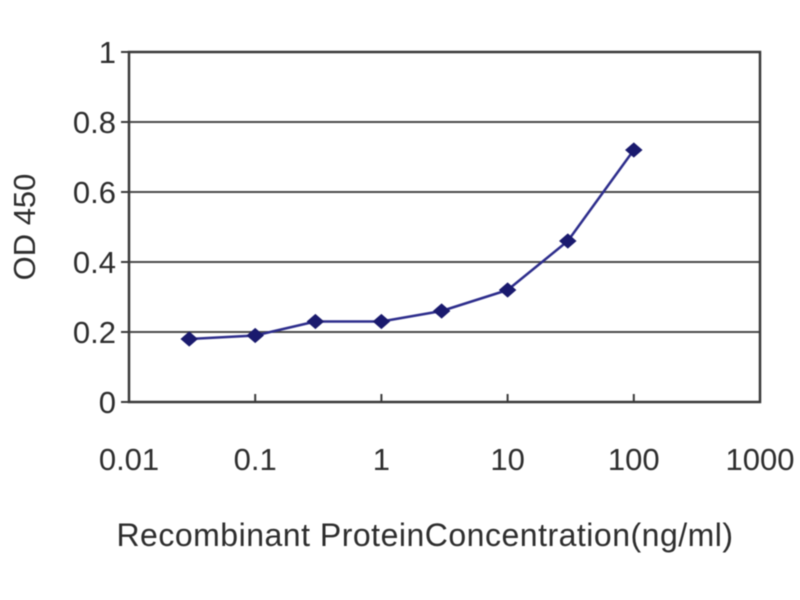 Image resolution: width=800 pixels, height=600 pixels. Describe the element at coordinates (760, 459) in the screenshot. I see `x-tick-label: 1000` at that location.